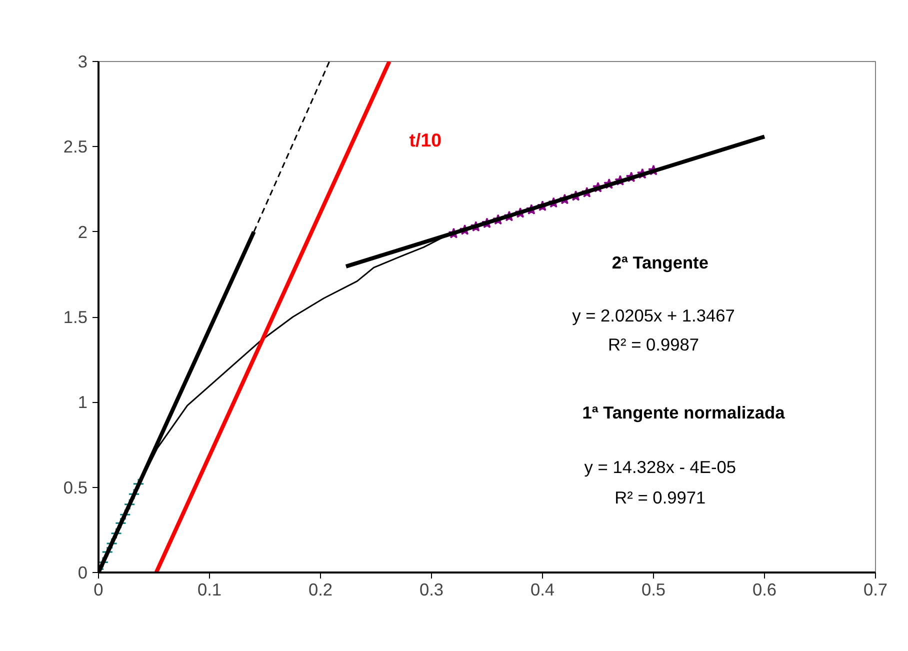 This screenshot has height=651, width=908. Describe the element at coordinates (654, 344) in the screenshot. I see `annotation: R² = 0.9987` at that location.